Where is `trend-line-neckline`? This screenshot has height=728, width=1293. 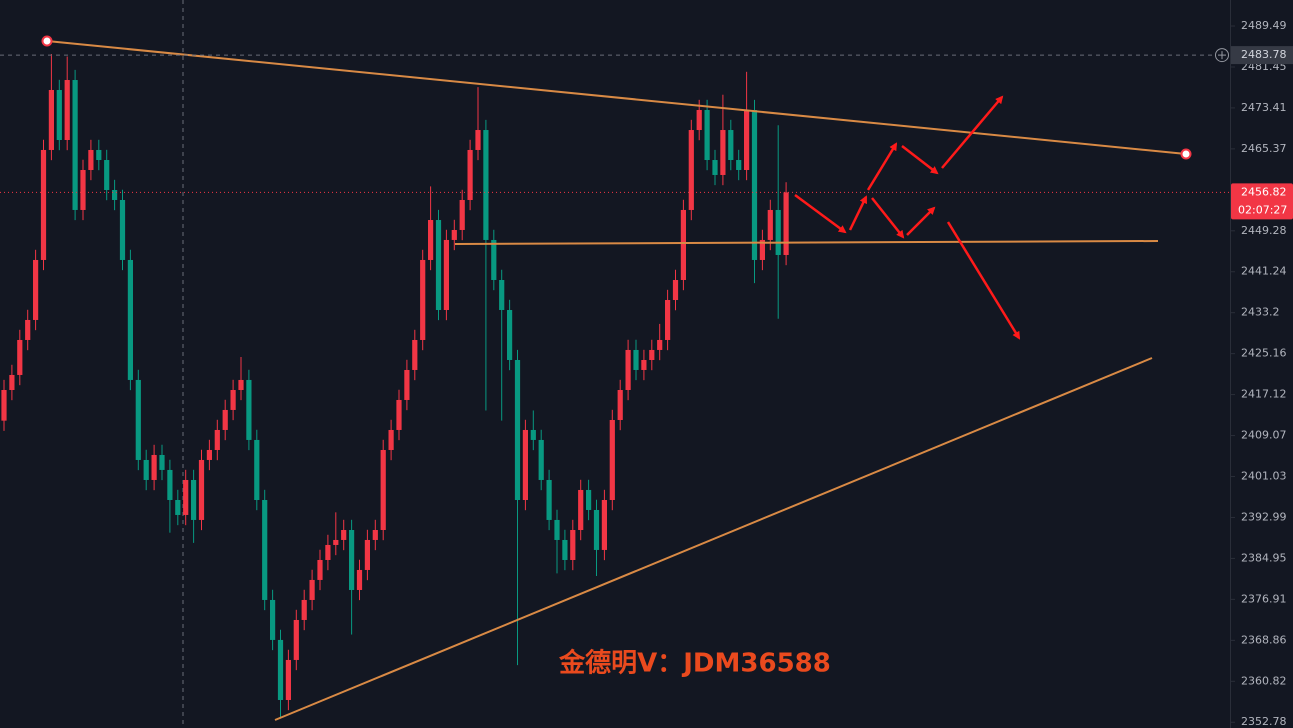 trend-line-neckline is located at coordinates (806, 242).